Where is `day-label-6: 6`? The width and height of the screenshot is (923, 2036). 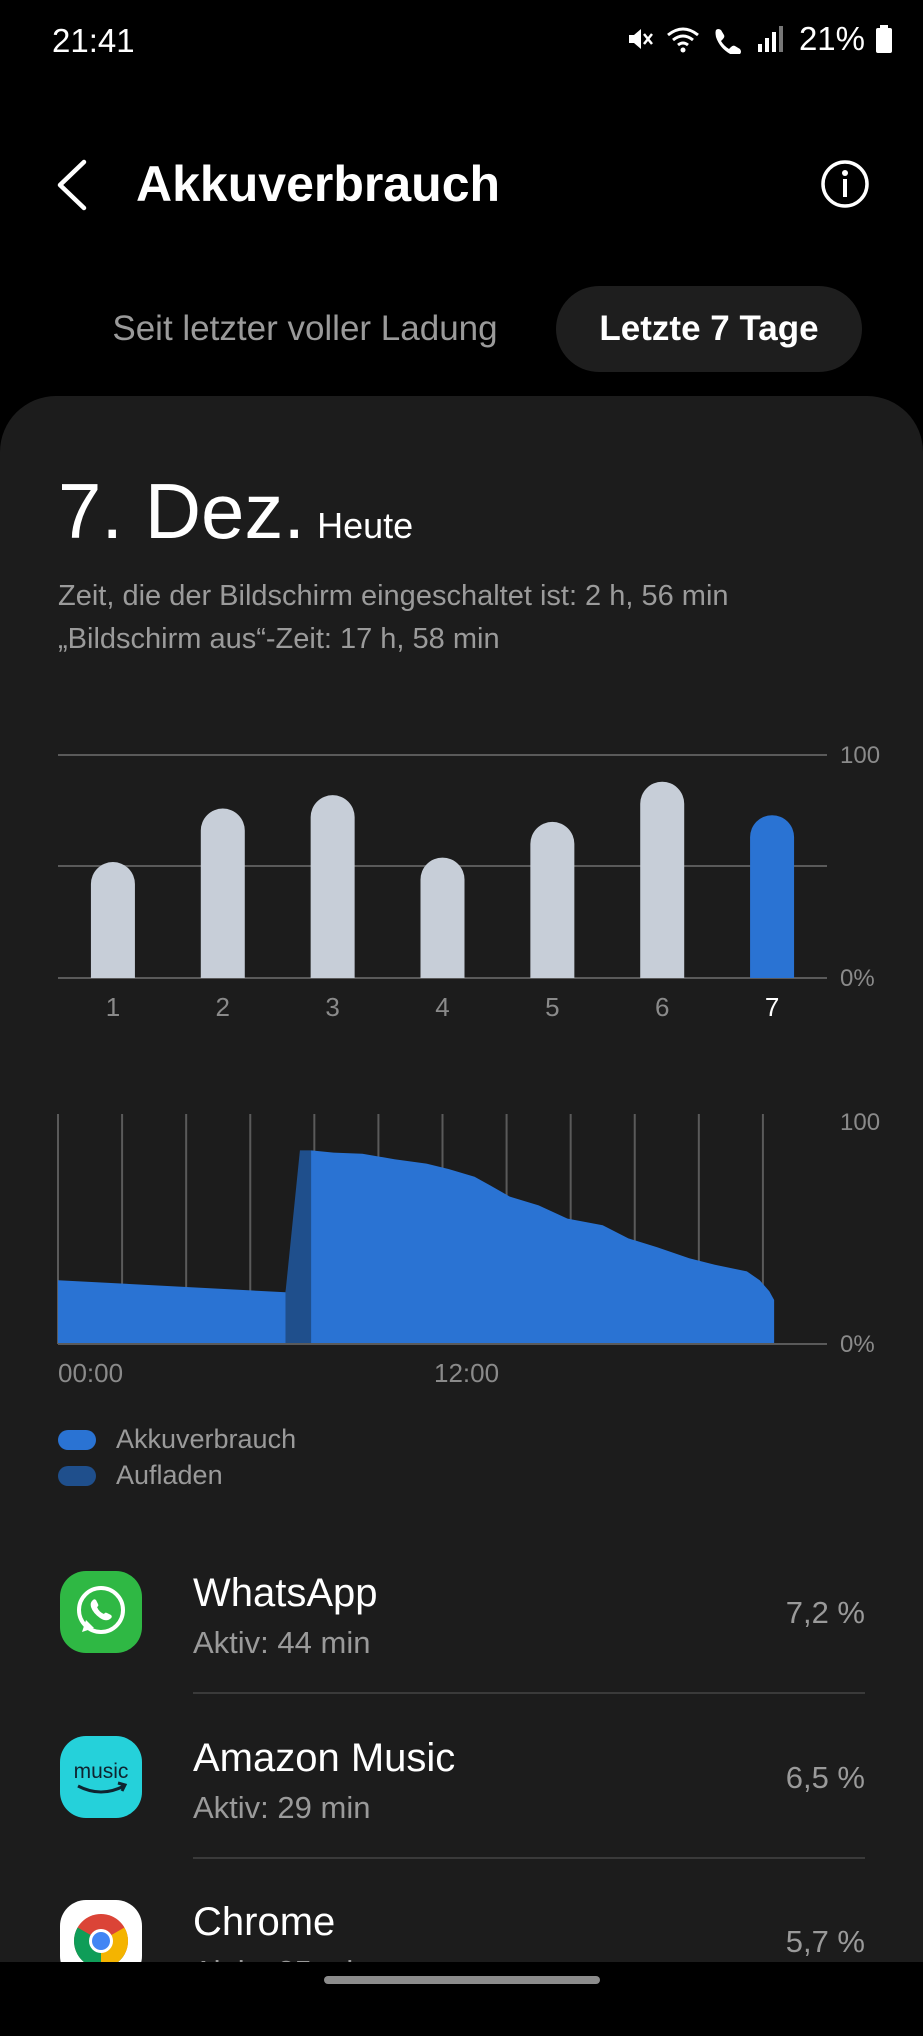
day-label-6: 6 is located at coordinates (662, 1007).